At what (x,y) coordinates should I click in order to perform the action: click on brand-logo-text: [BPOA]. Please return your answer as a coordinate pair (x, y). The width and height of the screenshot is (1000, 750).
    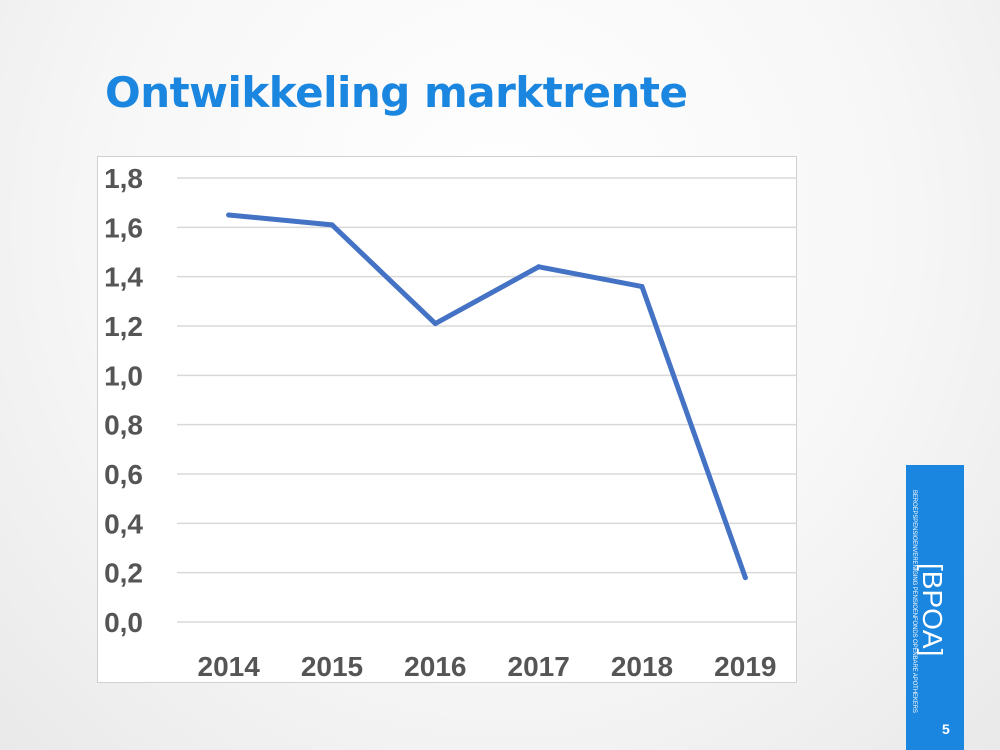
    Looking at the image, I should click on (932, 610).